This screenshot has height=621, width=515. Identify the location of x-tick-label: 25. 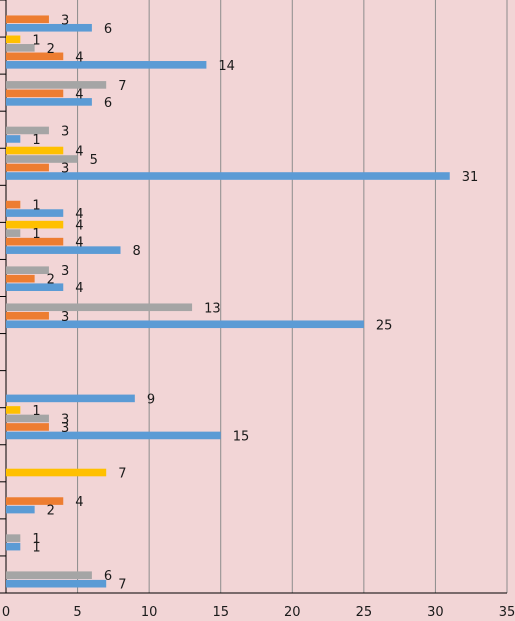
(364, 612).